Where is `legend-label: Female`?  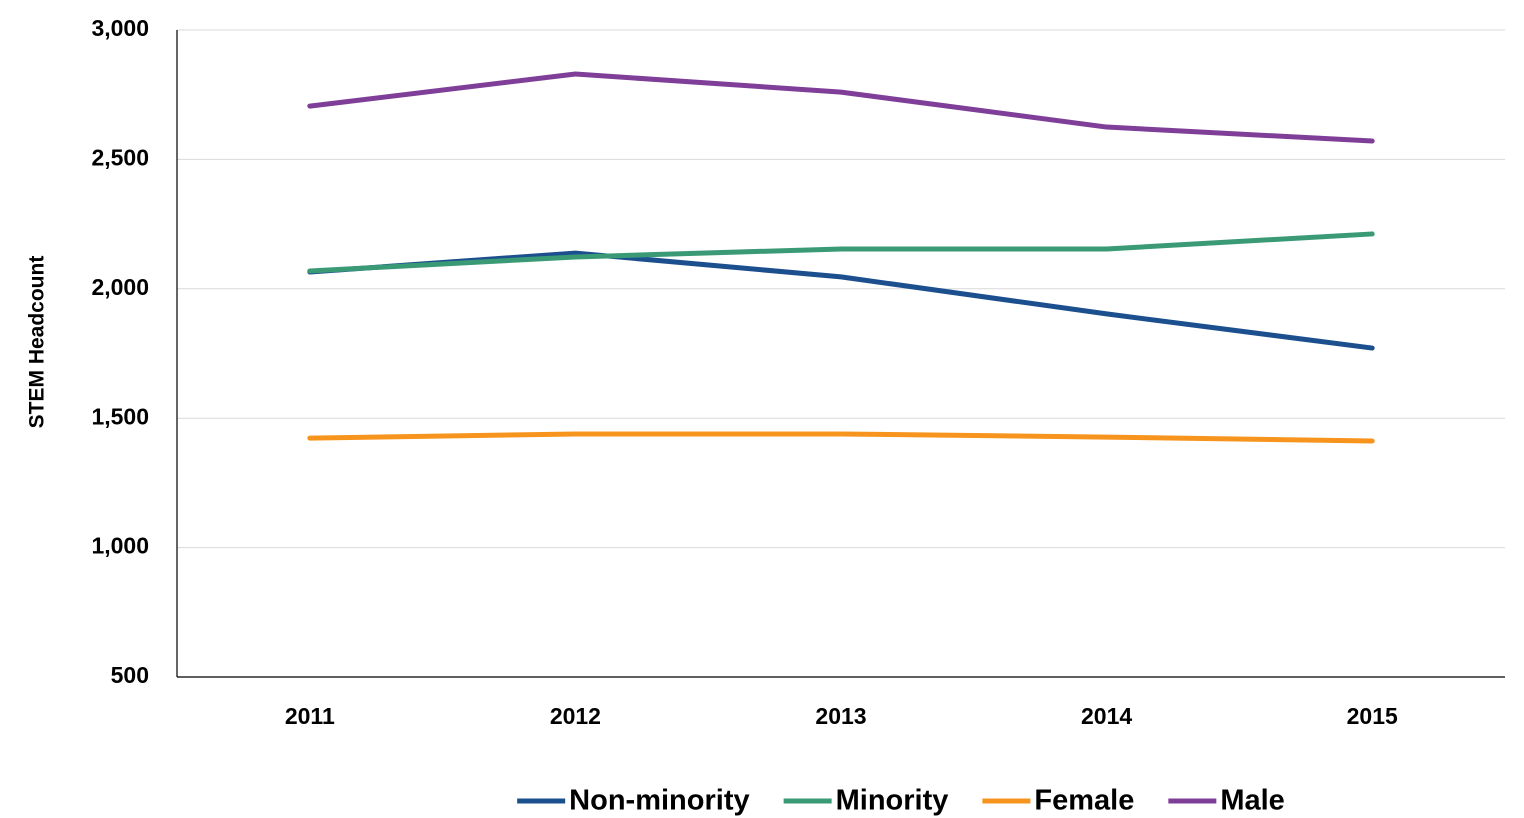 legend-label: Female is located at coordinates (1084, 801).